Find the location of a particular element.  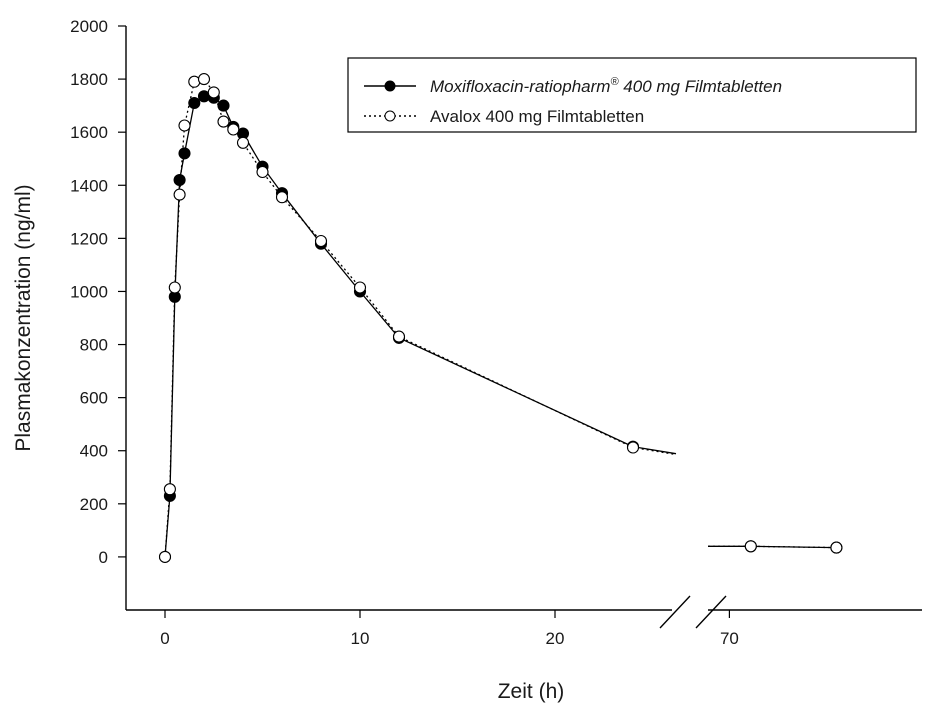

y-tick-label: 1800 is located at coordinates (89, 79).